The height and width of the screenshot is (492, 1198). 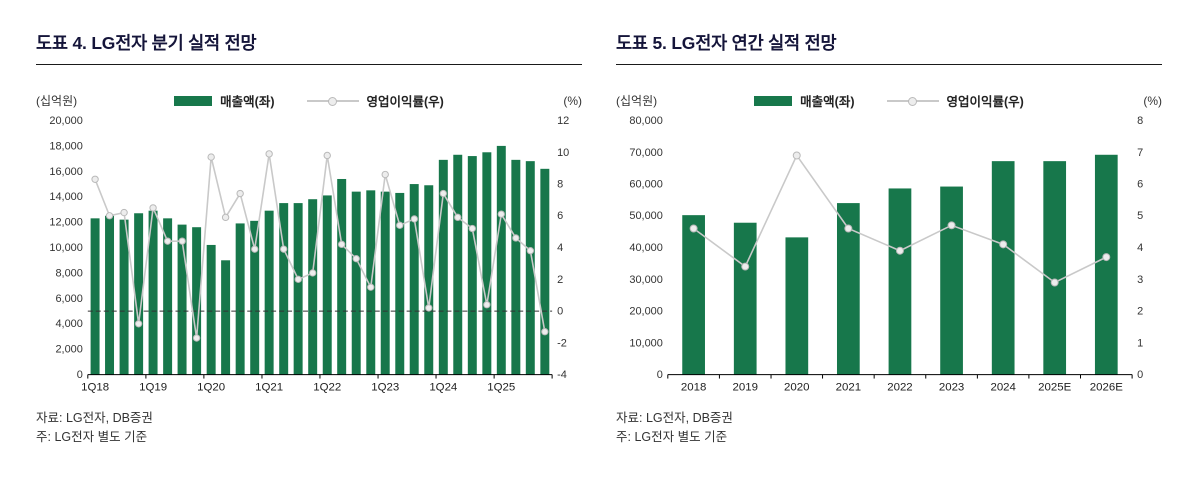 I want to click on x-axis-label: 2022, so click(x=899, y=388).